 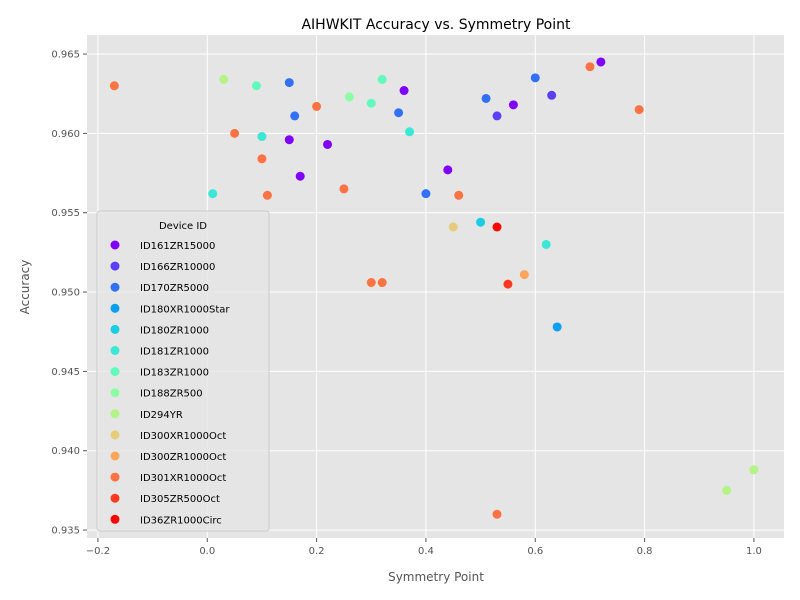 What do you see at coordinates (207, 551) in the screenshot?
I see `x-tick-label: 0.0` at bounding box center [207, 551].